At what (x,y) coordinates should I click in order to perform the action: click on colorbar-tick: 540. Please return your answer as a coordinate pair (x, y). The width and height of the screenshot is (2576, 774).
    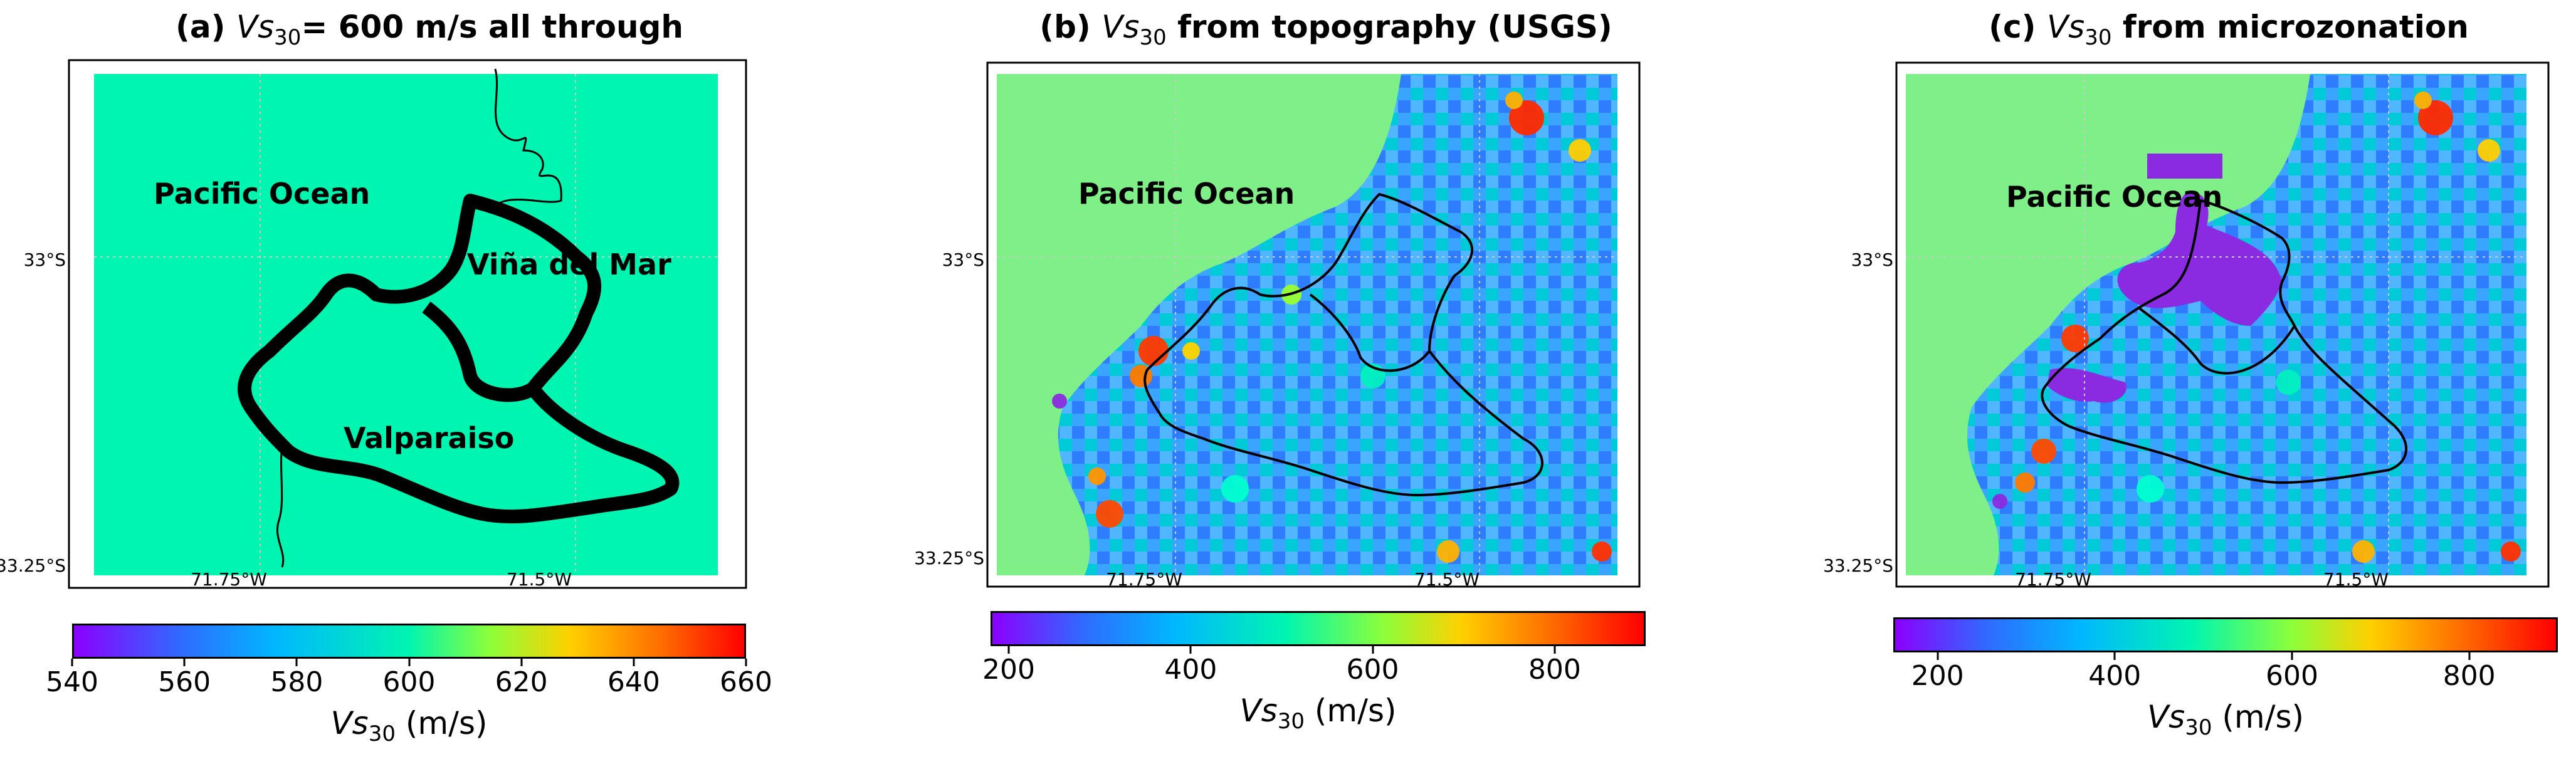
    Looking at the image, I should click on (72, 682).